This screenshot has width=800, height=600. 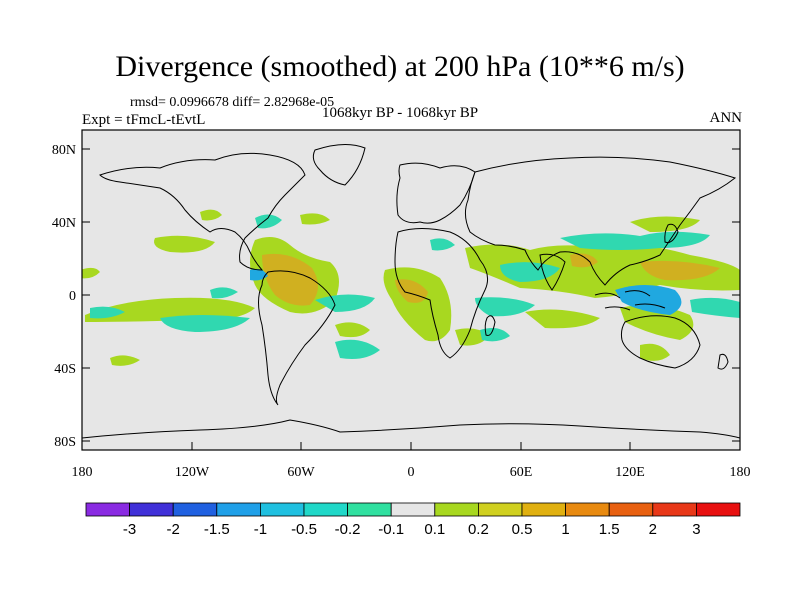 What do you see at coordinates (478, 529) in the screenshot?
I see `colorbar-label: 0.2` at bounding box center [478, 529].